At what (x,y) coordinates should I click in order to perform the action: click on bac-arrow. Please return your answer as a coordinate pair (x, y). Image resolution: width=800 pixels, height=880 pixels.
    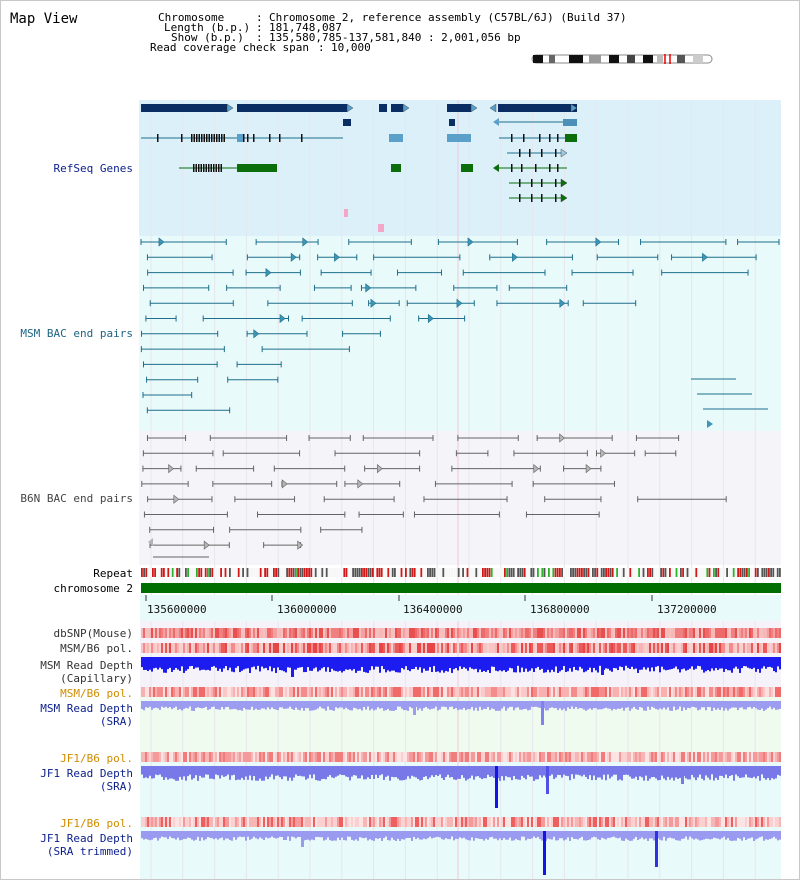
    Looking at the image, I should click on (588, 468).